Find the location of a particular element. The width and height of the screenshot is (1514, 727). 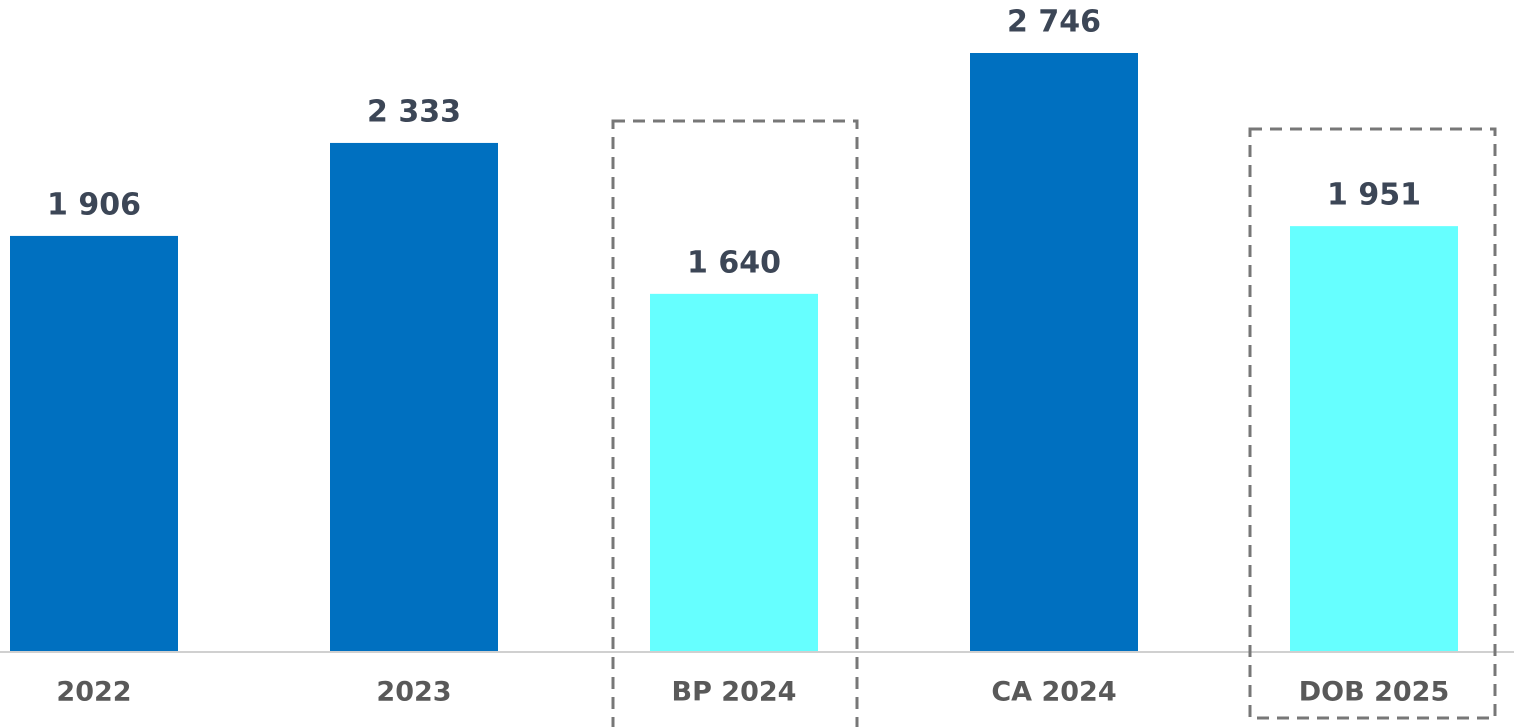

x-tick-label: 2022 is located at coordinates (93, 692).